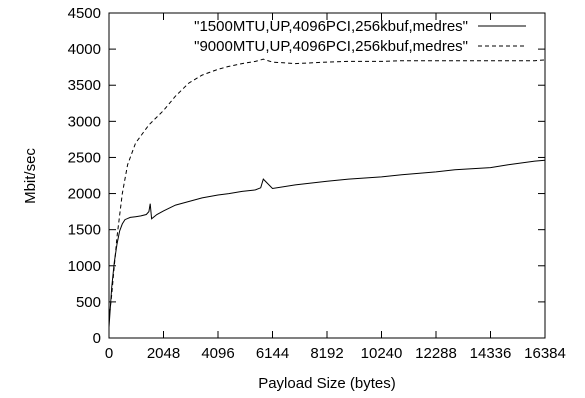 The height and width of the screenshot is (398, 585). Describe the element at coordinates (545, 353) in the screenshot. I see `x-tick-label: 16384` at that location.